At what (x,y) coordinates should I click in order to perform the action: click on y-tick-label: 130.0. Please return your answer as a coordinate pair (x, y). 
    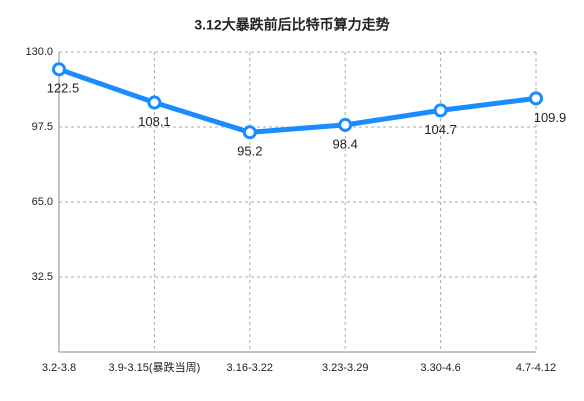
    Looking at the image, I should click on (39, 52).